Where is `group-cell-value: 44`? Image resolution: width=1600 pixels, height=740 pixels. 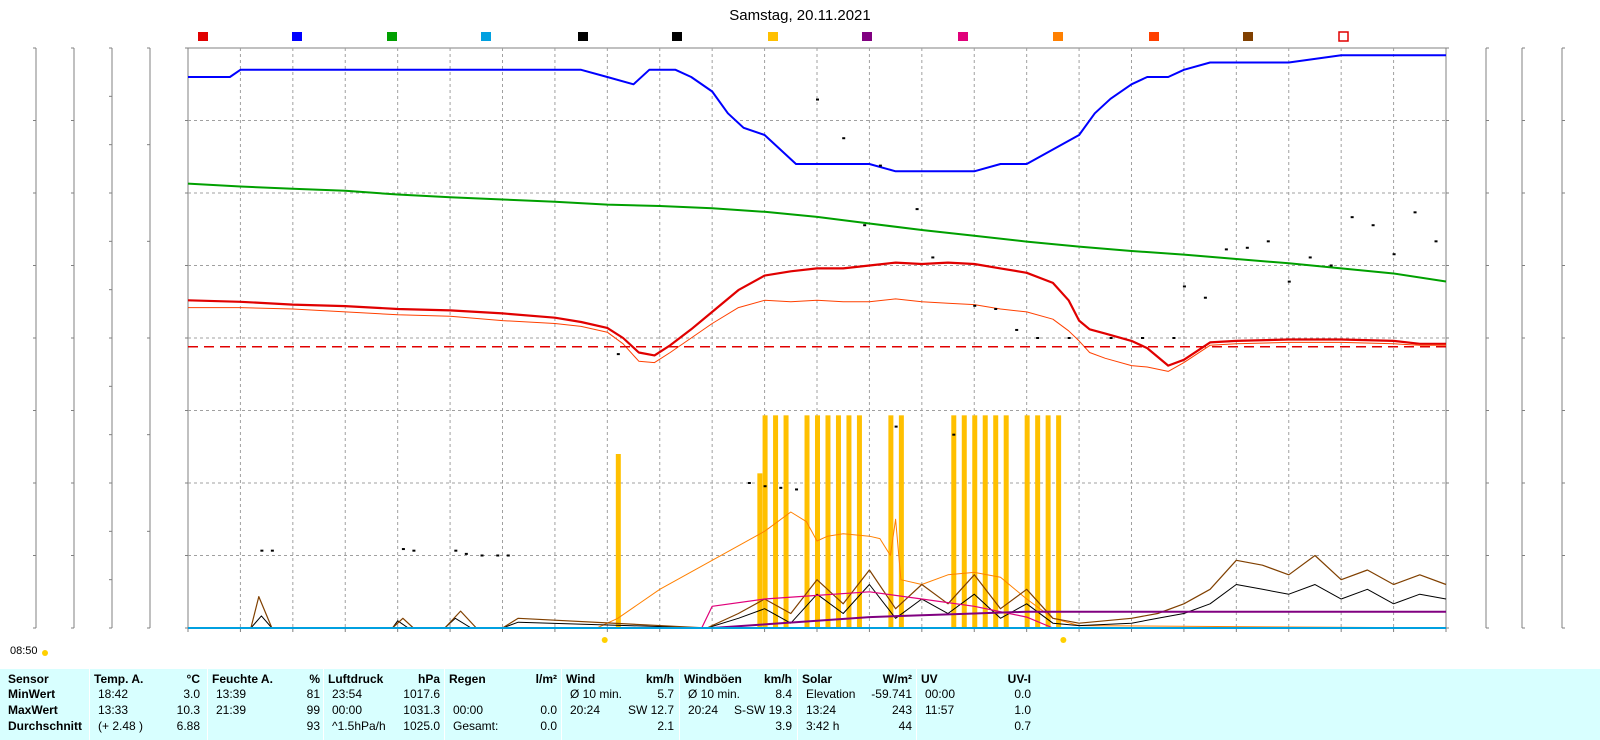 group-cell-value: 44 is located at coordinates (905, 726).